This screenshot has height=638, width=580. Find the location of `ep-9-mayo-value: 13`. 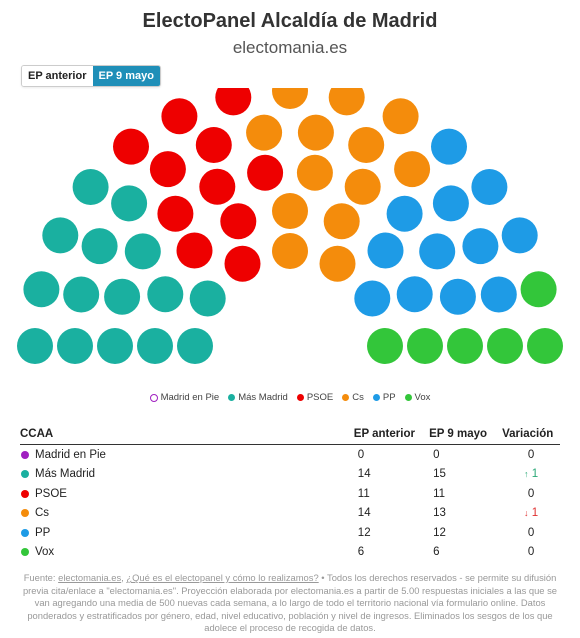

ep-9-mayo-value: 13 is located at coordinates (439, 513).